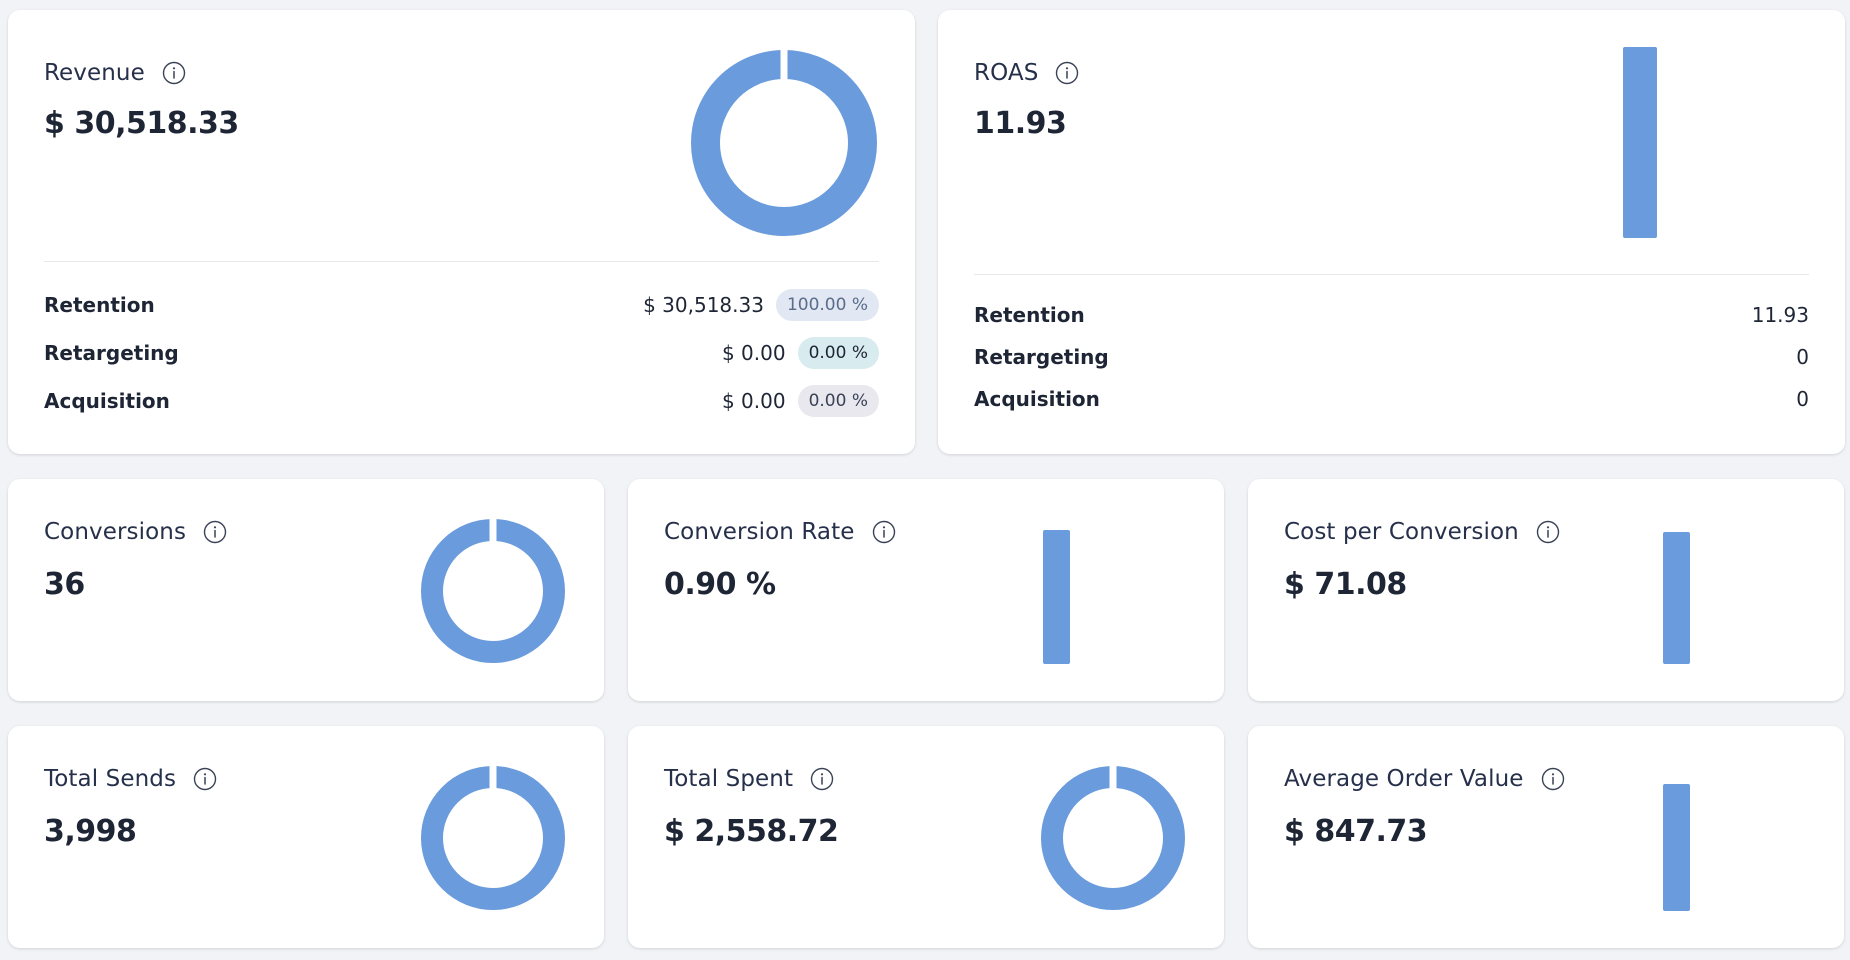 The height and width of the screenshot is (960, 1850). What do you see at coordinates (1676, 847) in the screenshot?
I see `average-order-value-bar` at bounding box center [1676, 847].